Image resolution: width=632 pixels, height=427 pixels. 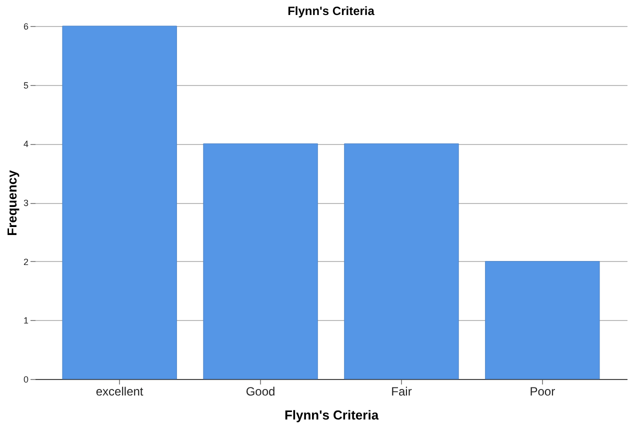 What do you see at coordinates (543, 391) in the screenshot?
I see `x-tick-label: Poor` at bounding box center [543, 391].